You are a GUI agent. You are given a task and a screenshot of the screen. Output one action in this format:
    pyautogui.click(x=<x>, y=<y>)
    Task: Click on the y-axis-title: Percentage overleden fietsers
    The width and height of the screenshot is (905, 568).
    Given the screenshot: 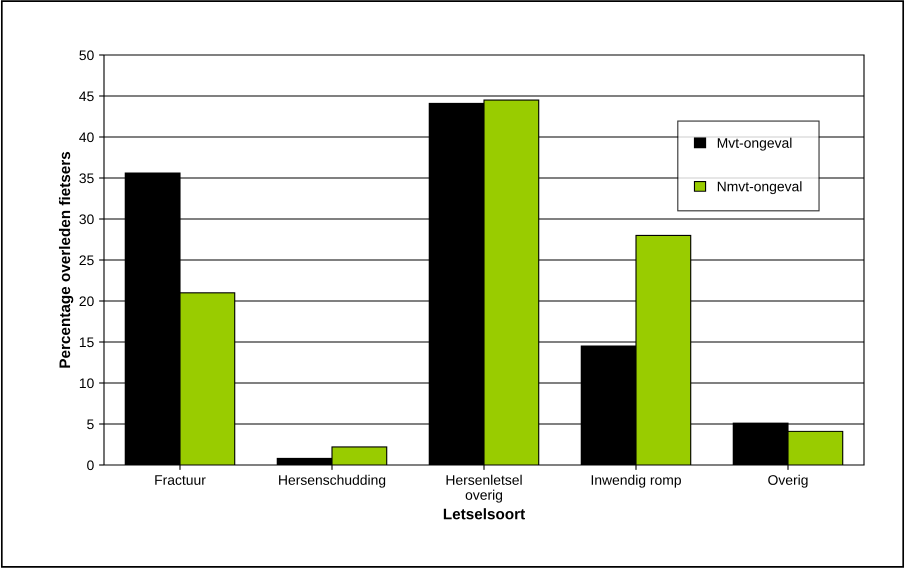 What is the action you would take?
    pyautogui.click(x=66, y=260)
    